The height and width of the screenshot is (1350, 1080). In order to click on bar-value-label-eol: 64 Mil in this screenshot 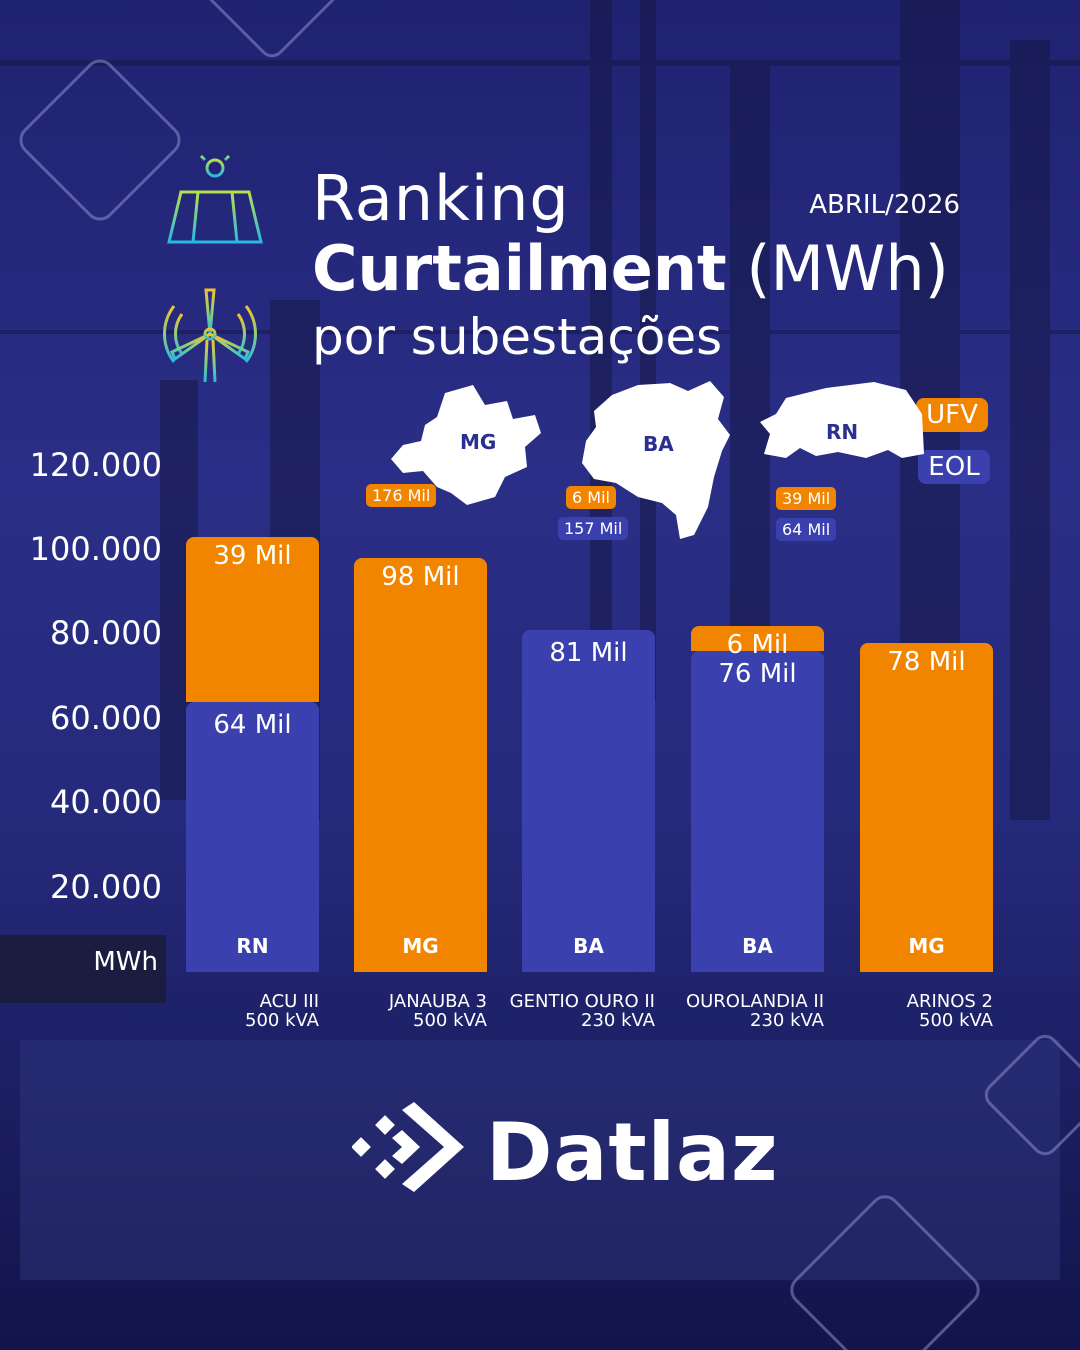, I will do `click(252, 724)`.